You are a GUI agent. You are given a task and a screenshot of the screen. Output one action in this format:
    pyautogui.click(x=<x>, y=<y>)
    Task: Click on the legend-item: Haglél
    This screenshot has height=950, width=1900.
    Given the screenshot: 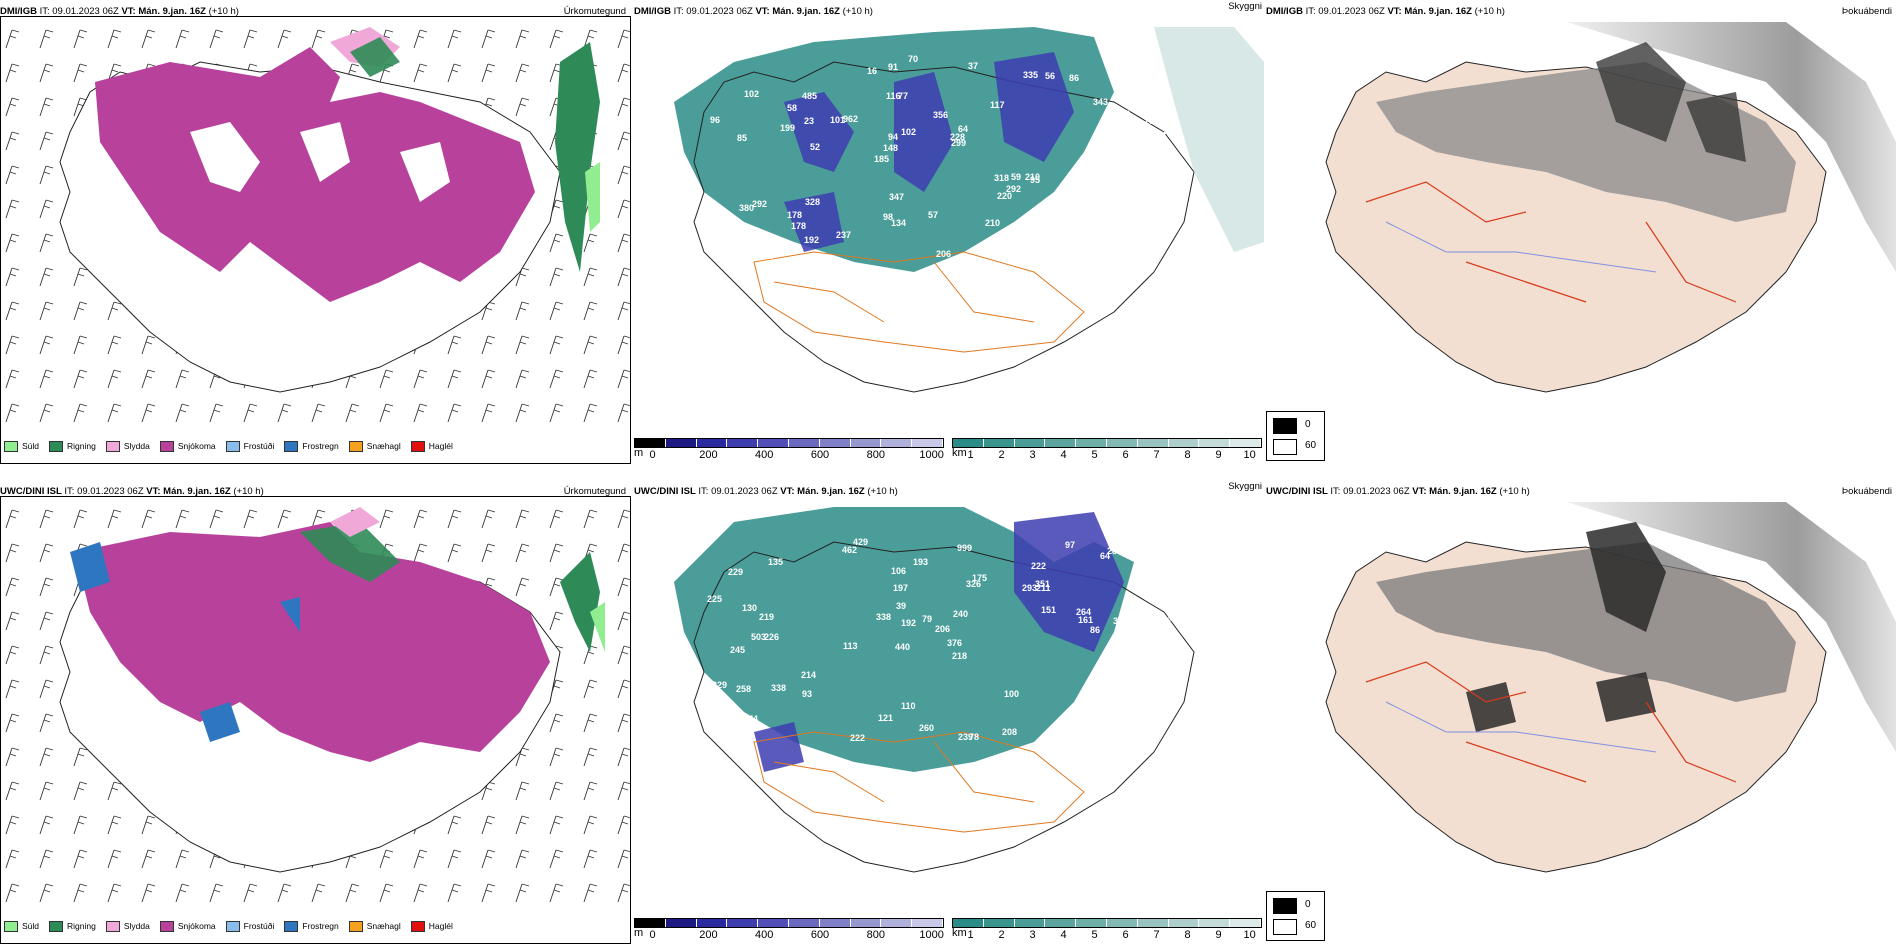 What is the action you would take?
    pyautogui.click(x=431, y=926)
    